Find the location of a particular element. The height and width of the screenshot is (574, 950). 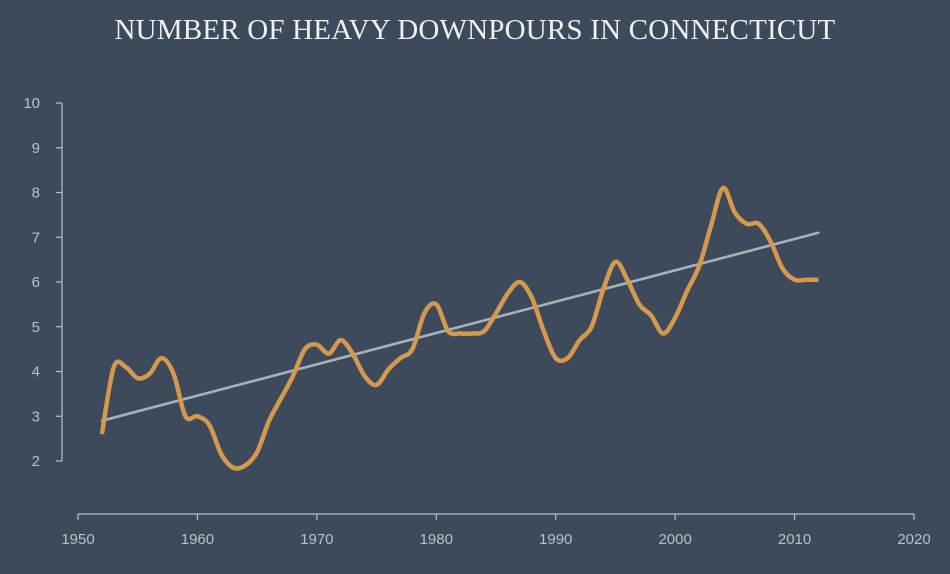

x-tick-label: 1970 is located at coordinates (316, 539).